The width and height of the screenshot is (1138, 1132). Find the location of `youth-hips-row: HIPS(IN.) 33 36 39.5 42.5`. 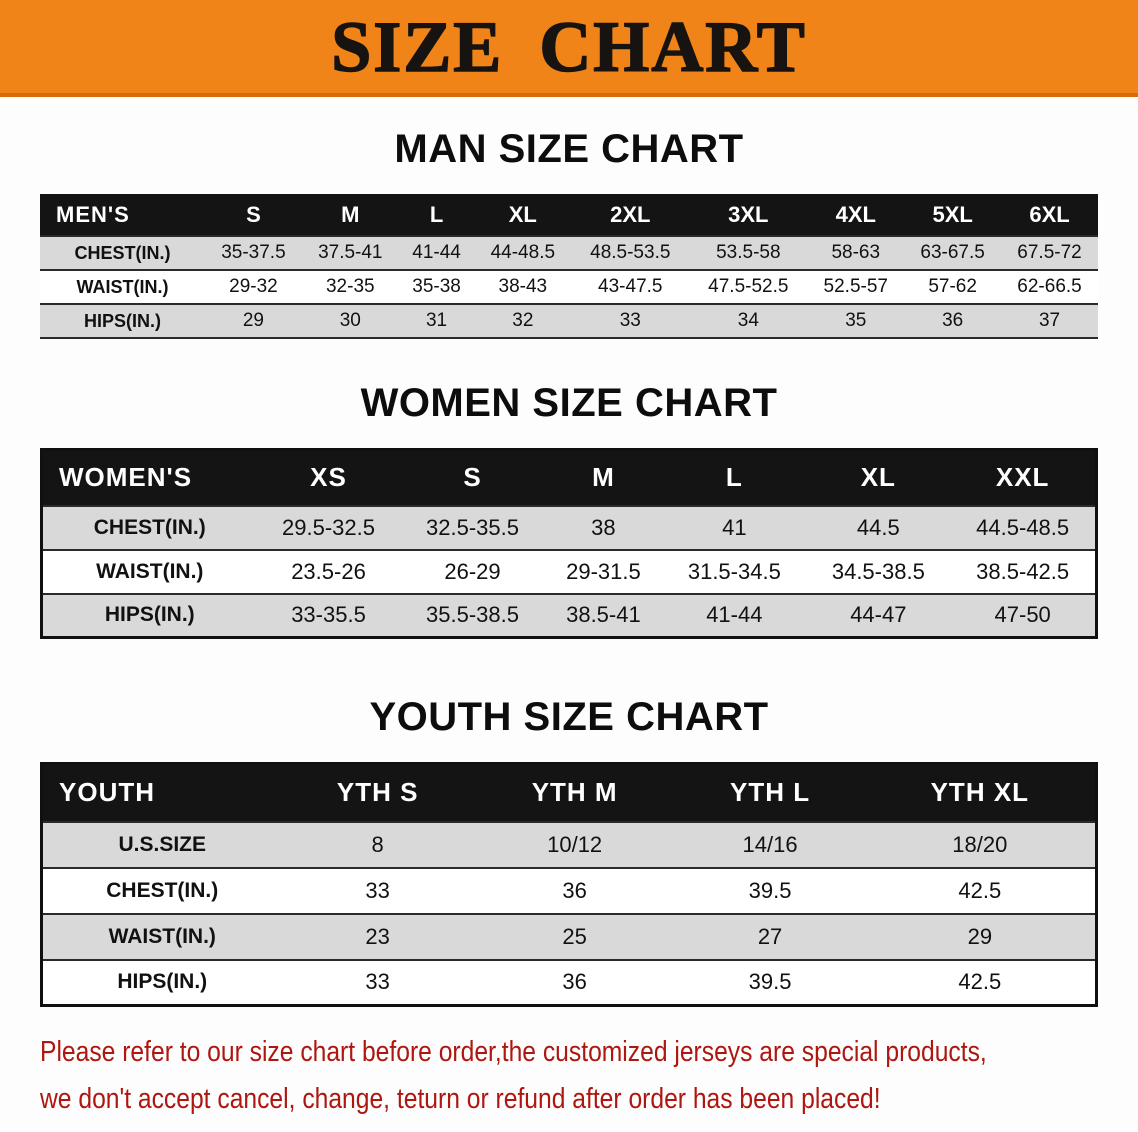

youth-hips-row: HIPS(IN.) 33 36 39.5 42.5 is located at coordinates (569, 982).